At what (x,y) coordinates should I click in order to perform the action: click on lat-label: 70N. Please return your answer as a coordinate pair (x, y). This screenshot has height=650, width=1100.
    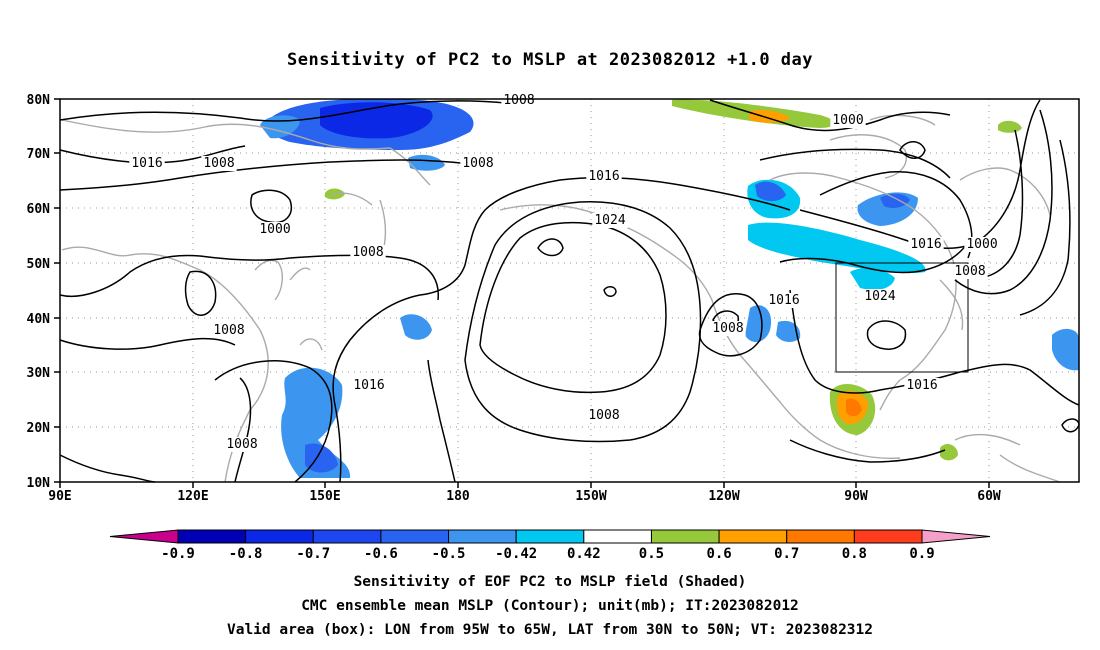
    Looking at the image, I should click on (39, 154).